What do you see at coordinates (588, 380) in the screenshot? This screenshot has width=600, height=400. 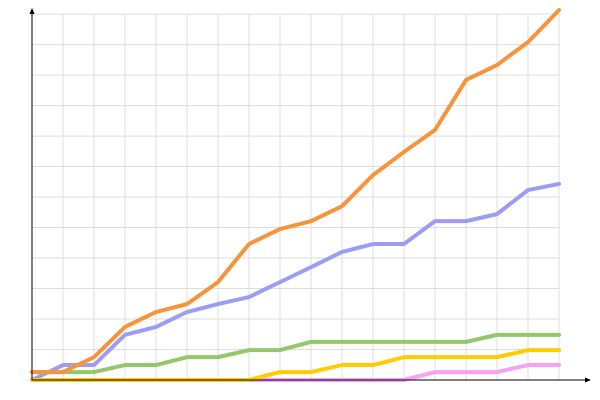 I see `x-axis-arrow` at bounding box center [588, 380].